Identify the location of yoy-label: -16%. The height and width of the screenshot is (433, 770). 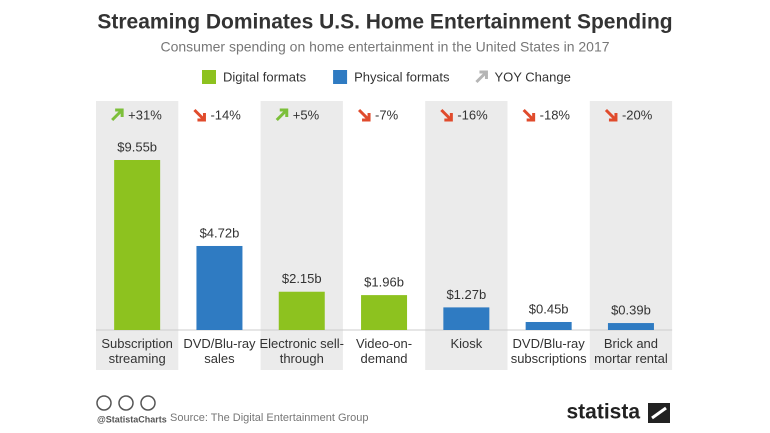
(472, 114).